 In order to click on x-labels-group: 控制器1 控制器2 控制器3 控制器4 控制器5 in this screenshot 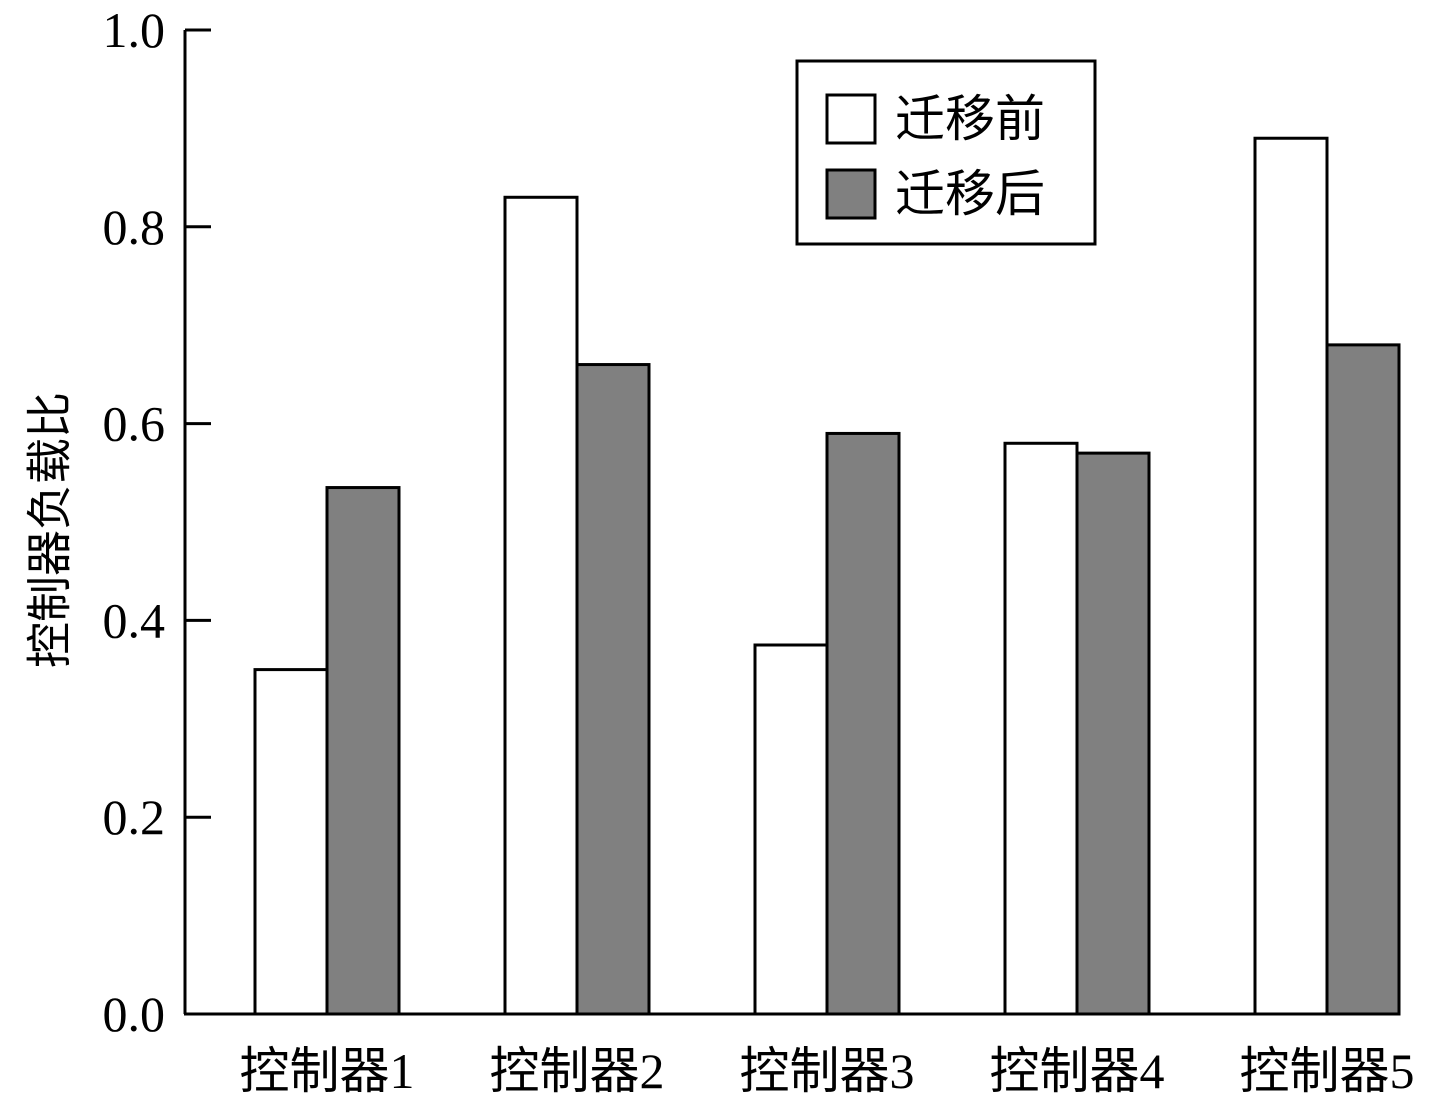, I will do `click(827, 1071)`.